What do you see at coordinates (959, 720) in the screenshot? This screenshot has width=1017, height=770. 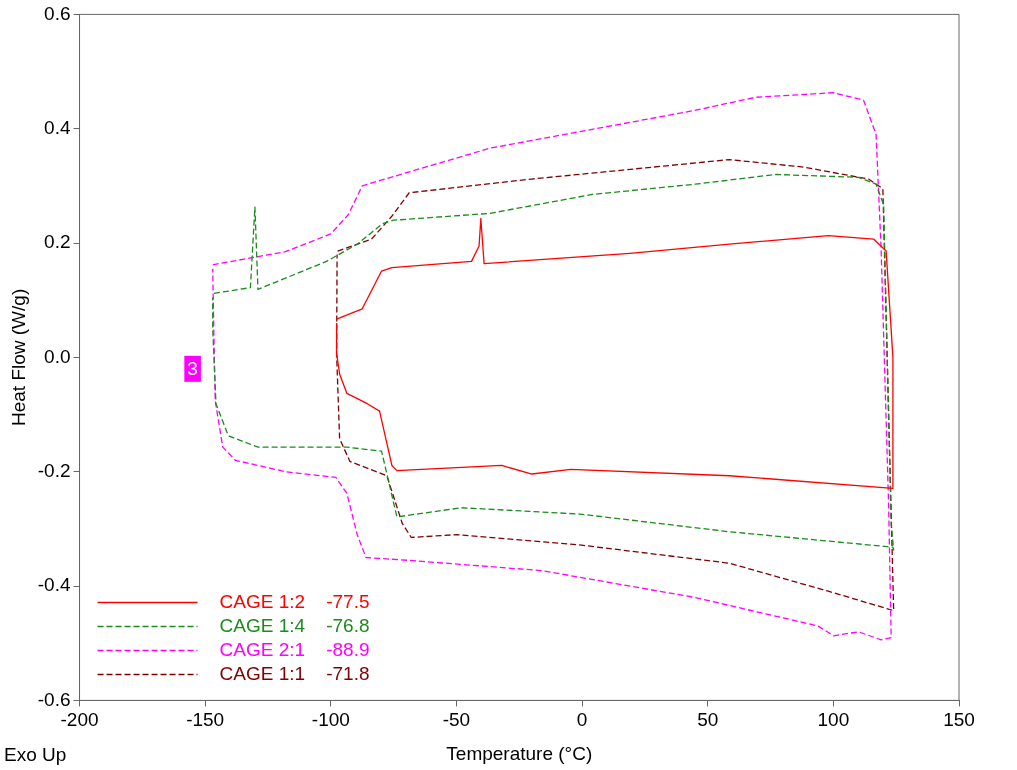 I see `x-tick-label: 150` at bounding box center [959, 720].